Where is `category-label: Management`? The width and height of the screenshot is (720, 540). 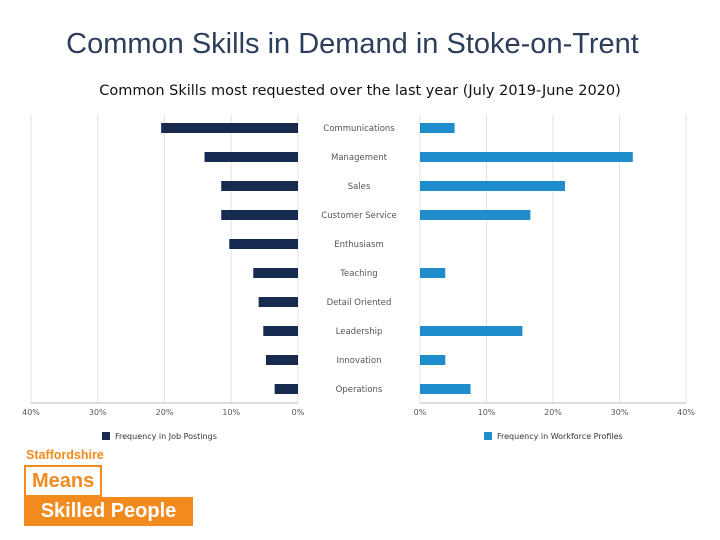 category-label: Management is located at coordinates (359, 158).